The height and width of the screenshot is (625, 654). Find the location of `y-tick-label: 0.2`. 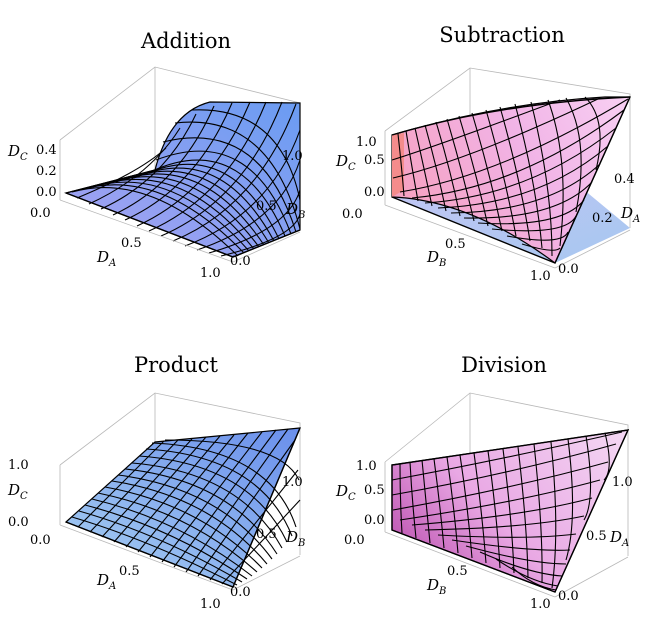

y-tick-label: 0.2 is located at coordinates (602, 218).